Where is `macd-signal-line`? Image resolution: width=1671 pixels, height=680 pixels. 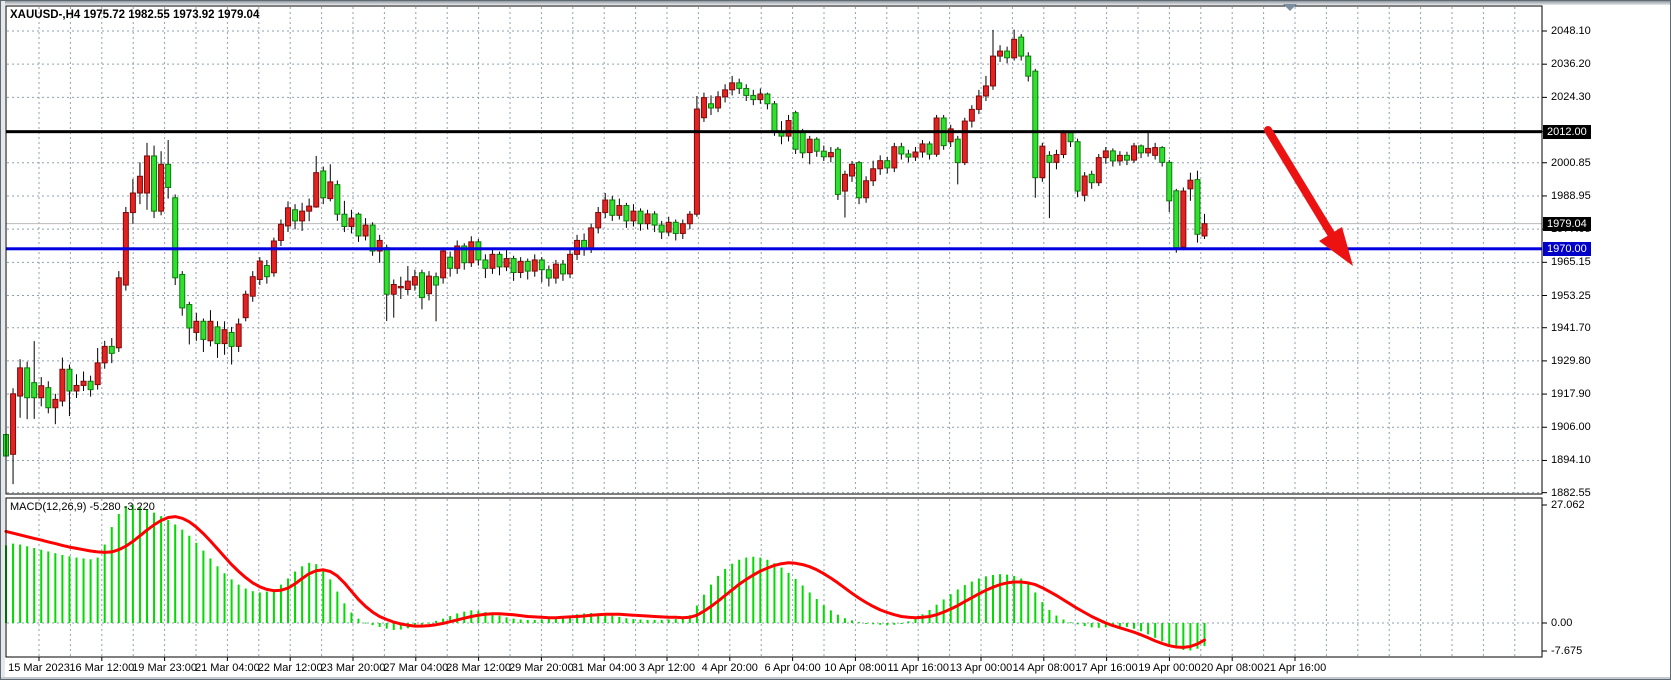
macd-signal-line is located at coordinates (605, 582).